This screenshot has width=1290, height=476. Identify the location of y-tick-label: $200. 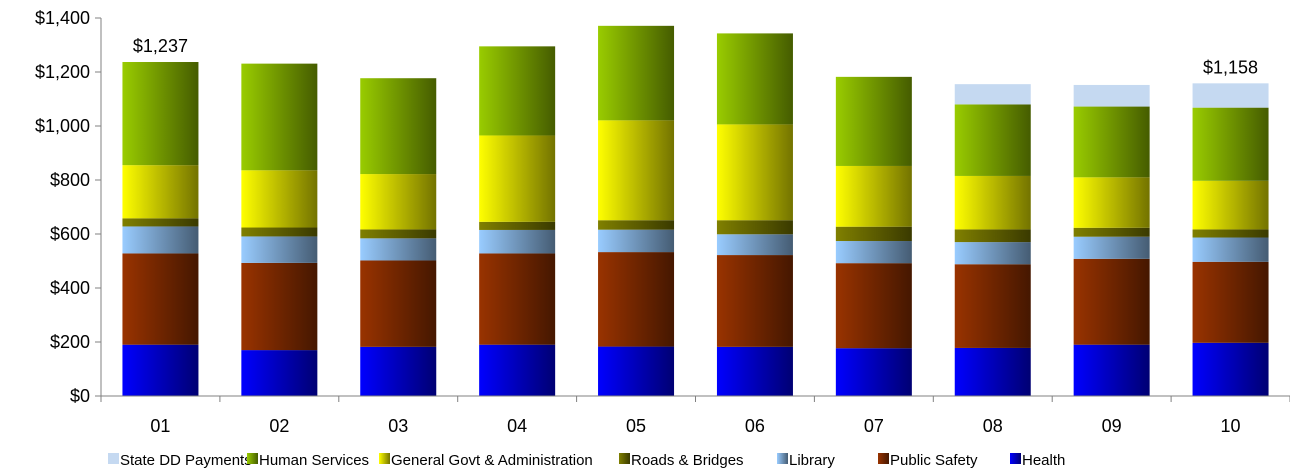
(70, 342).